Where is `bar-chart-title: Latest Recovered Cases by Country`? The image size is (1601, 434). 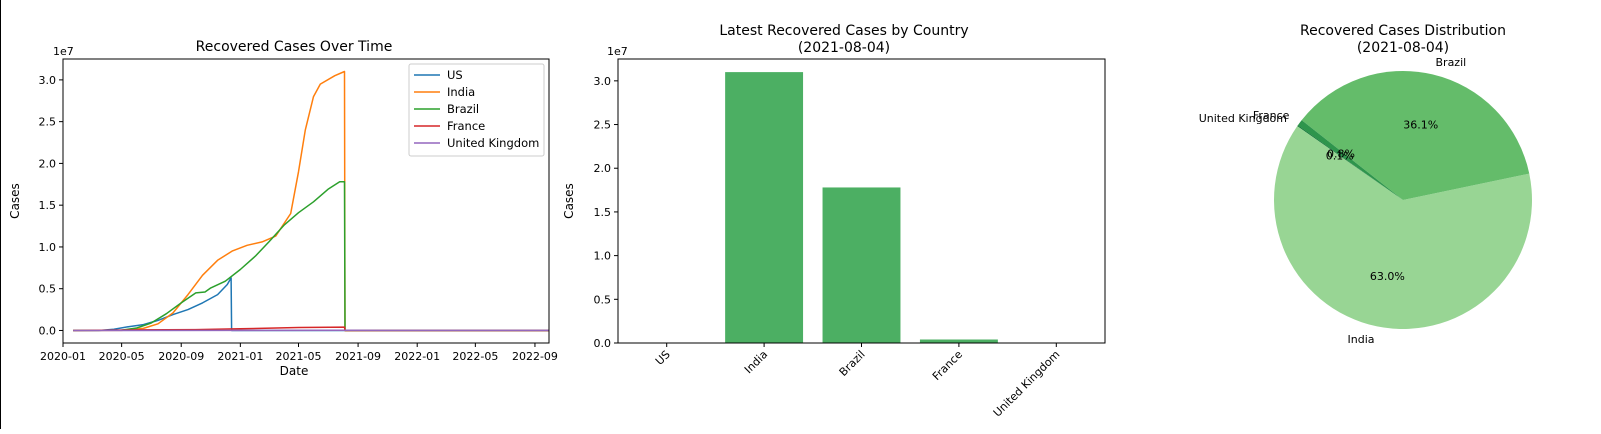
bar-chart-title: Latest Recovered Cases by Country is located at coordinates (843, 31).